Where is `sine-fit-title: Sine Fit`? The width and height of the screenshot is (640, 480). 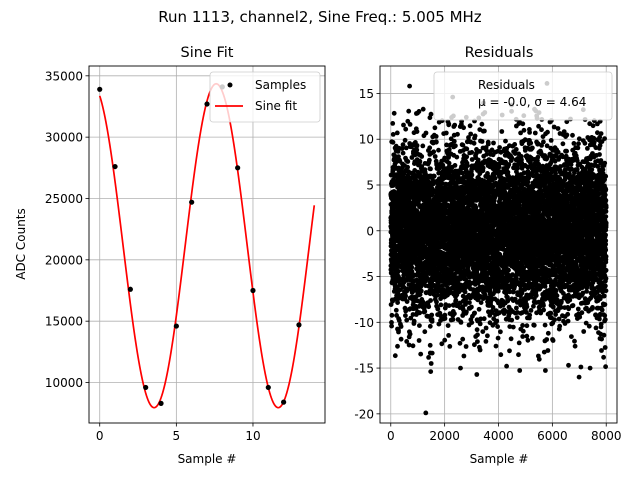 sine-fit-title: Sine Fit is located at coordinates (207, 53).